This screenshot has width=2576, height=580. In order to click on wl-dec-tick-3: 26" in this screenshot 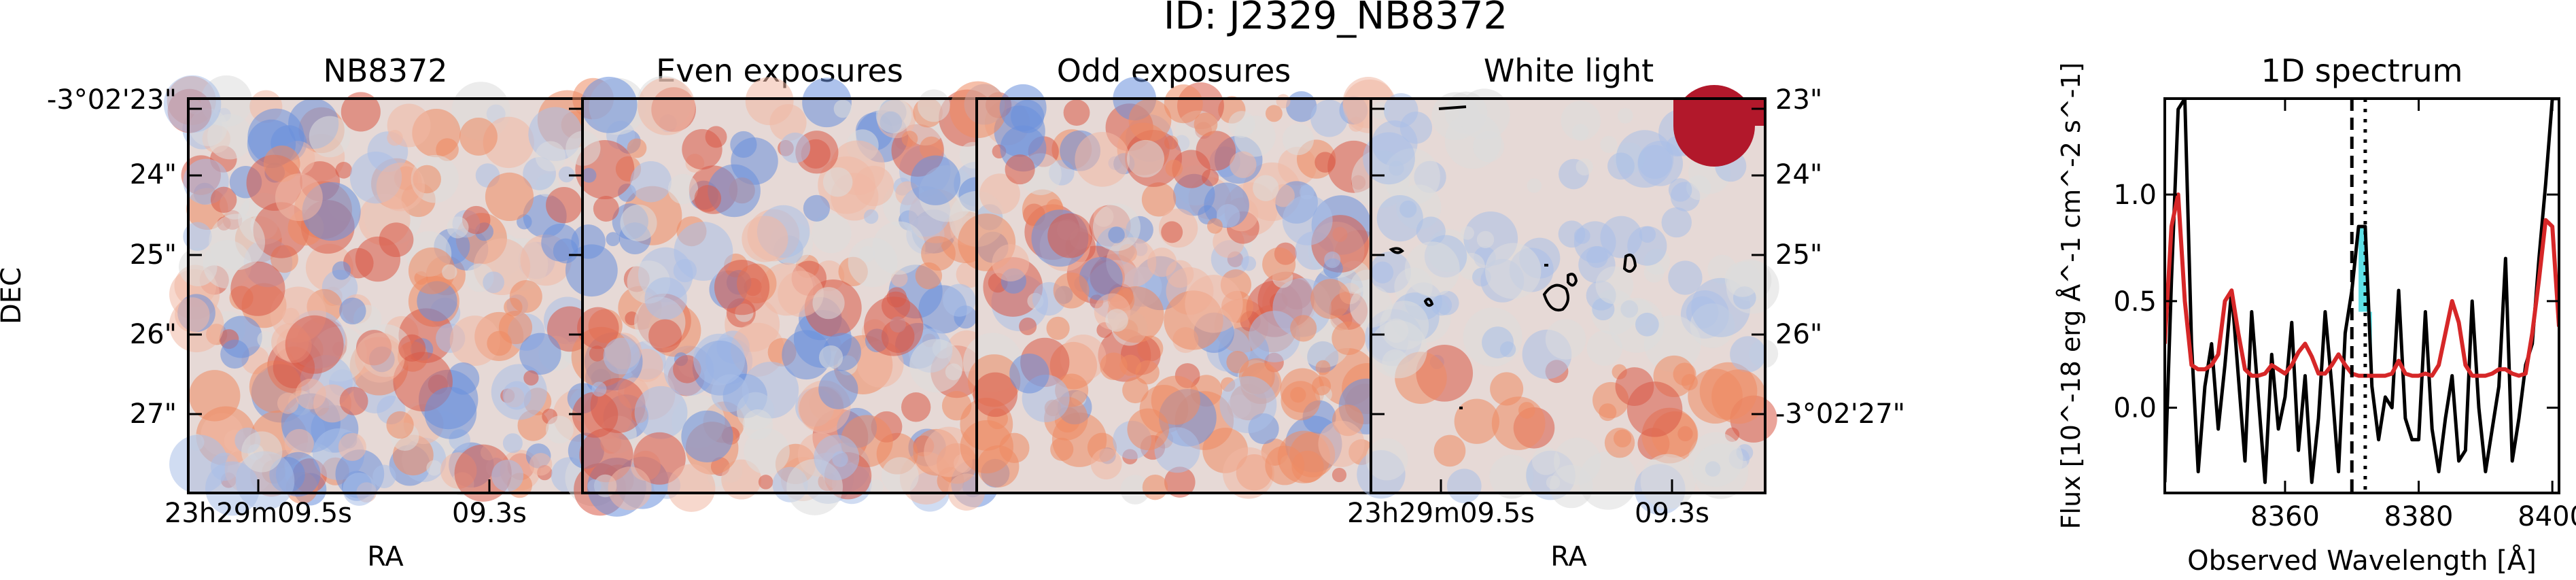, I will do `click(1798, 334)`.